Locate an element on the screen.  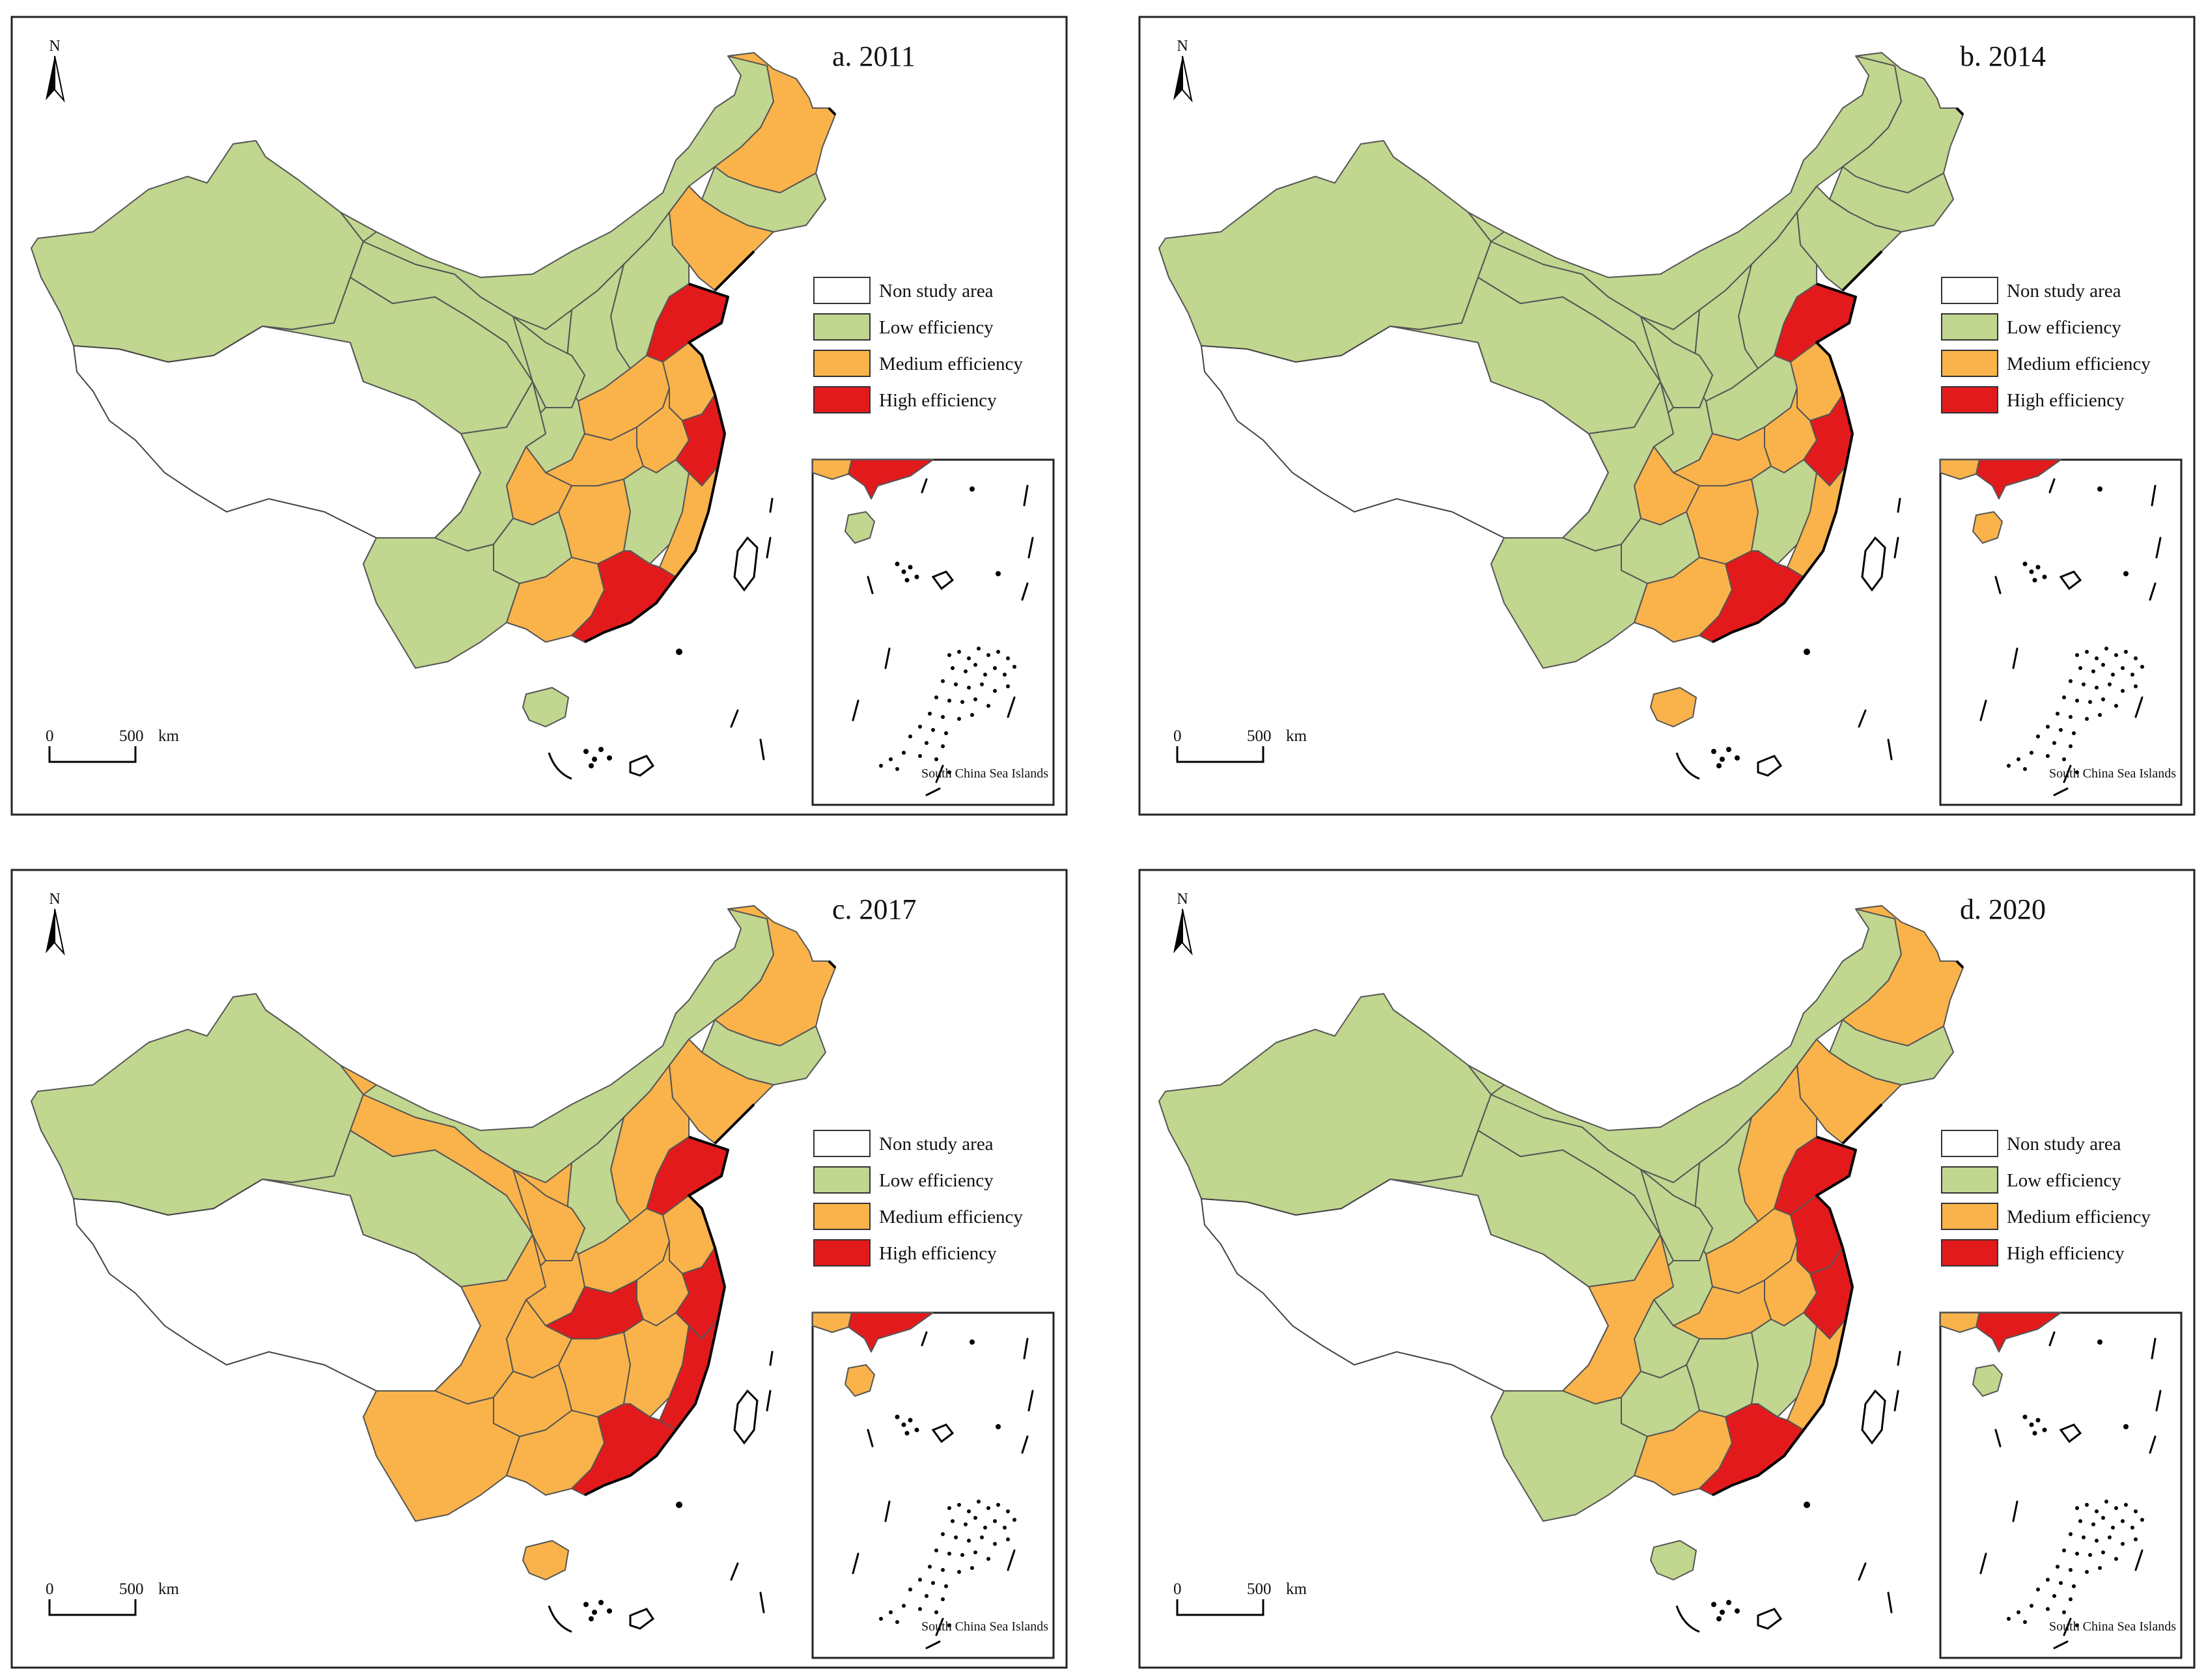
south-china-sea-inset: South China Sea Islands is located at coordinates (2061, 1485).